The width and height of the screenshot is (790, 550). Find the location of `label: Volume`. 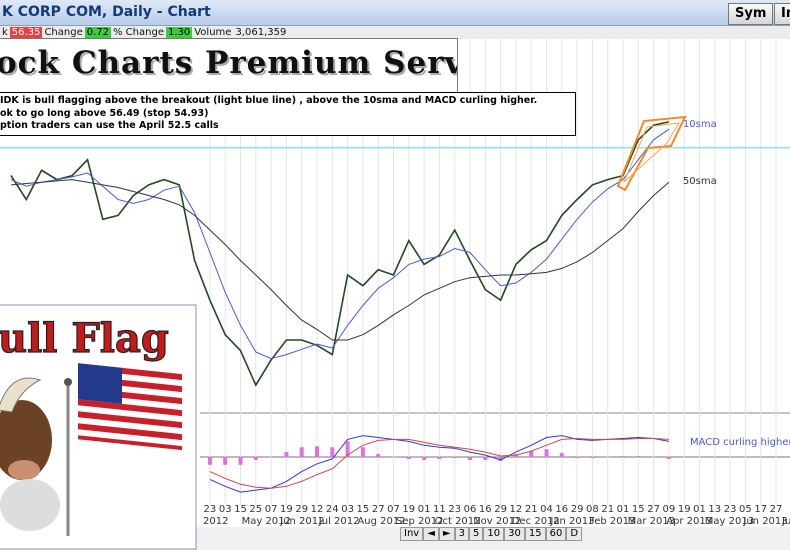

label: Volume is located at coordinates (213, 32).